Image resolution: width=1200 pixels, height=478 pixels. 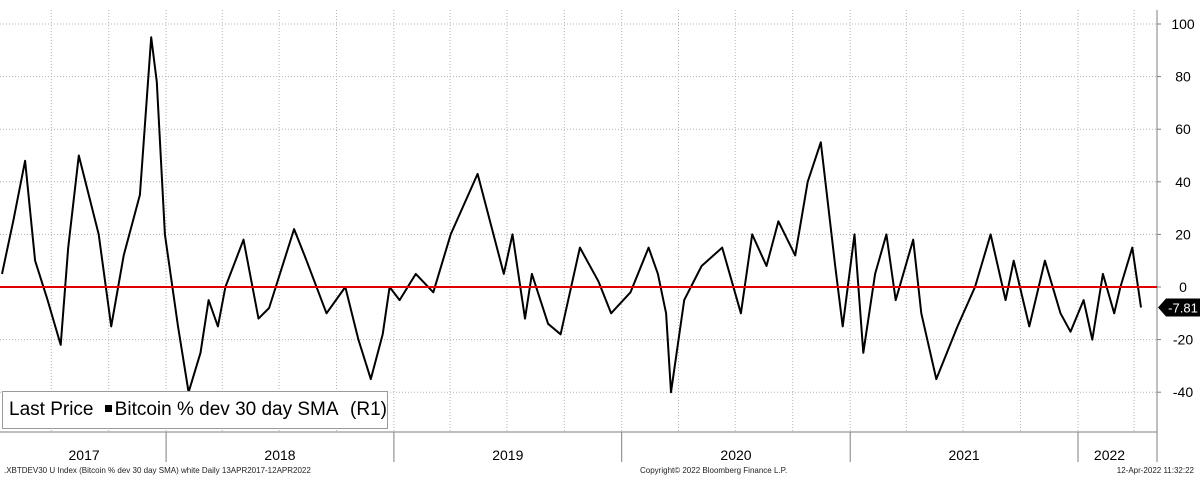 I want to click on y-tick-label: 100, so click(x=1183, y=24).